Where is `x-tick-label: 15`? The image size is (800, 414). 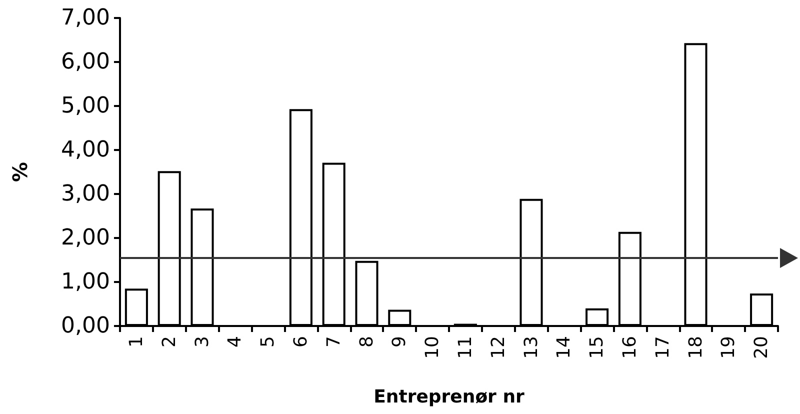
x-tick-label: 15 is located at coordinates (597, 347).